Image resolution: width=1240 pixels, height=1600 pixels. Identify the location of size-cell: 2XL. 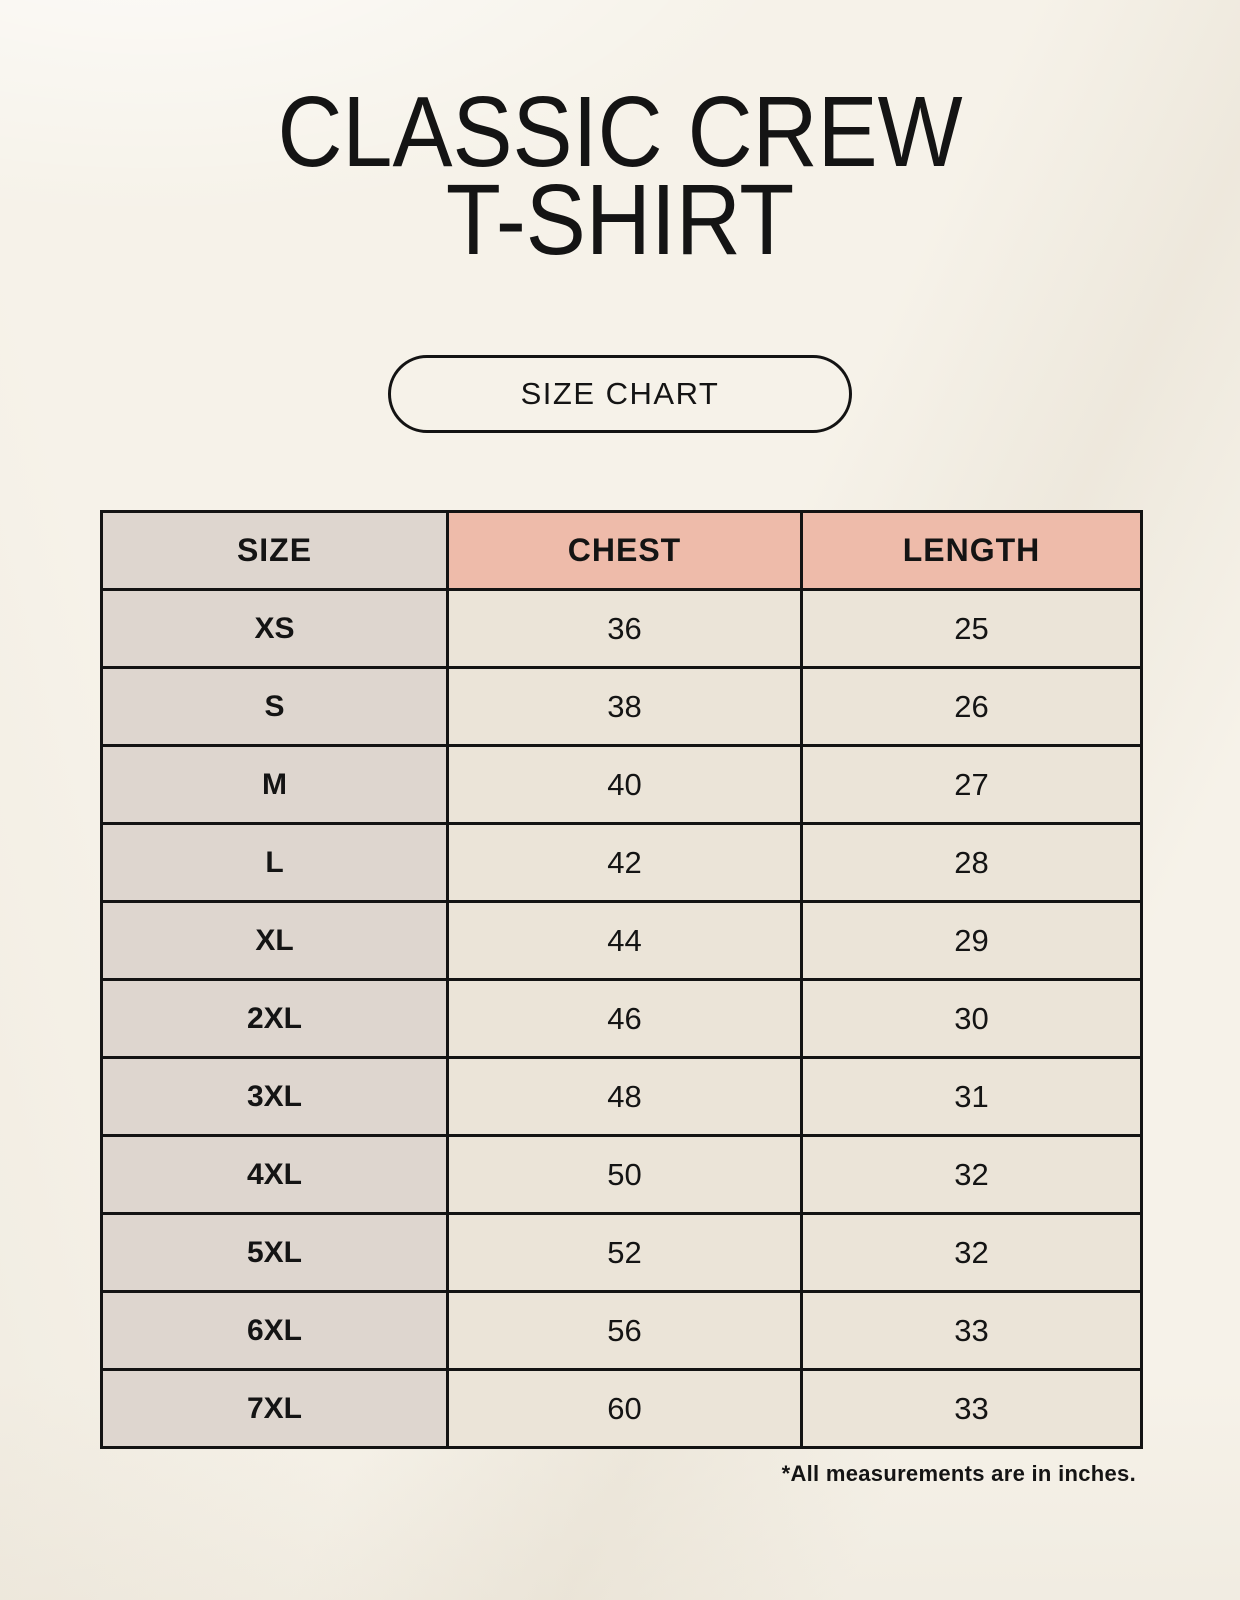
(274, 1018).